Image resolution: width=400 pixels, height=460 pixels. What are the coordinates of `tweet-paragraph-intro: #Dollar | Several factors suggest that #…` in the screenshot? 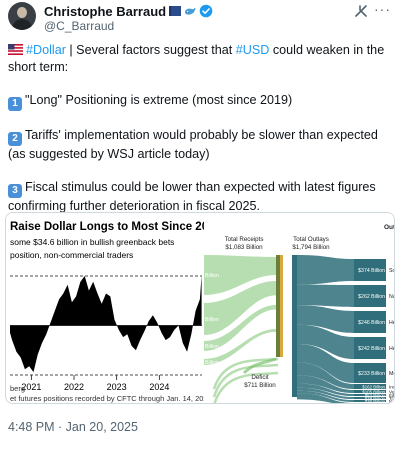 It's located at (200, 59).